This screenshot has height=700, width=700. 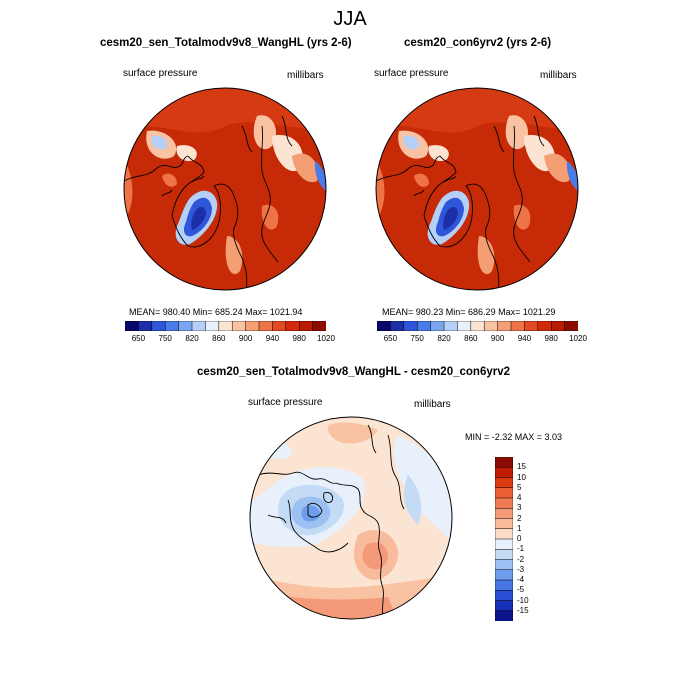 What do you see at coordinates (521, 559) in the screenshot?
I see `colorbar-tick-label: -2` at bounding box center [521, 559].